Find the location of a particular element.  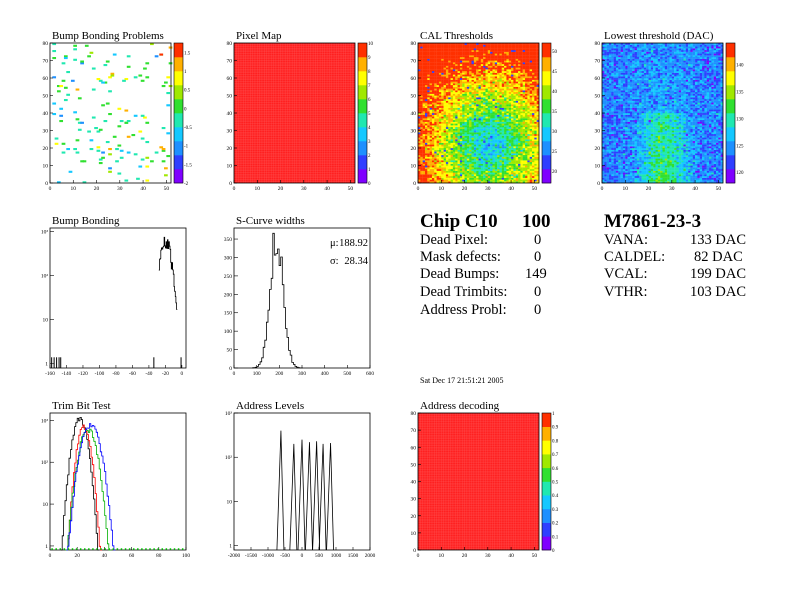

colorbar-segment is located at coordinates (546, 148).